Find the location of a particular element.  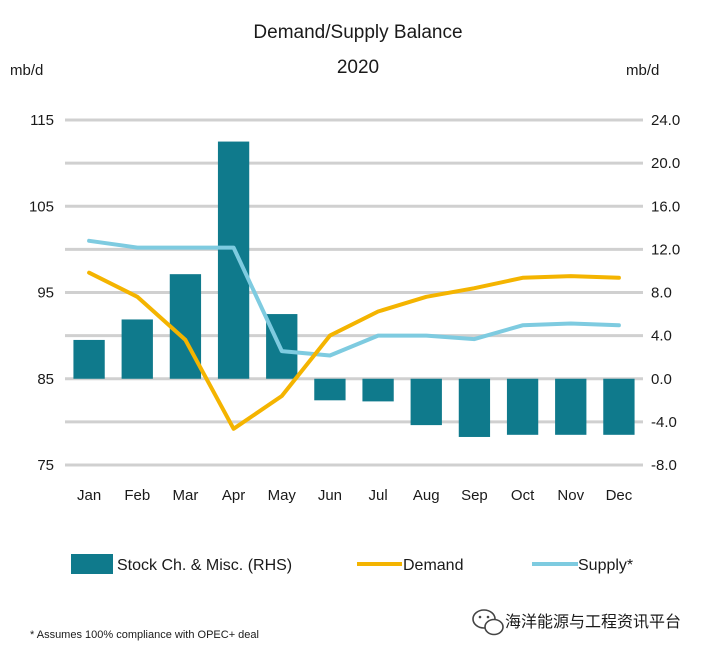

category-labels: Jan Feb Mar Apr May Jun Jul Aug Sep Oct Nov Dec is located at coordinates (355, 495).